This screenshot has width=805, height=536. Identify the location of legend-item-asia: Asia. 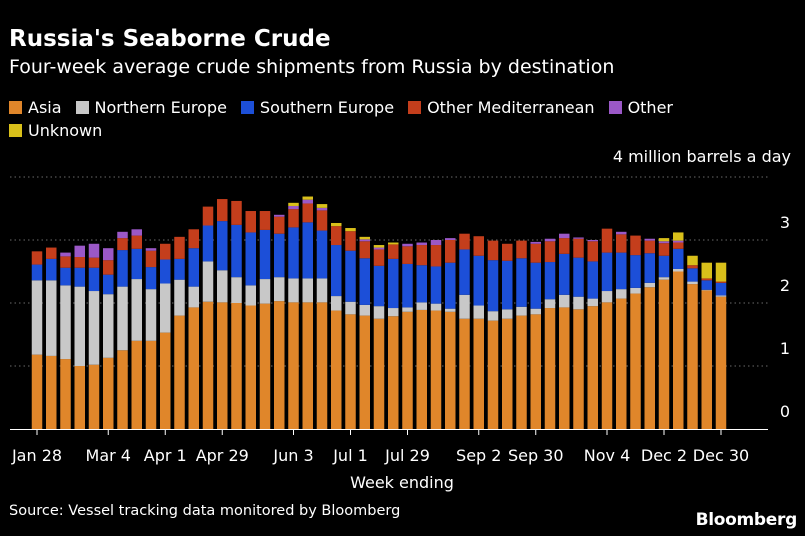
(35, 107).